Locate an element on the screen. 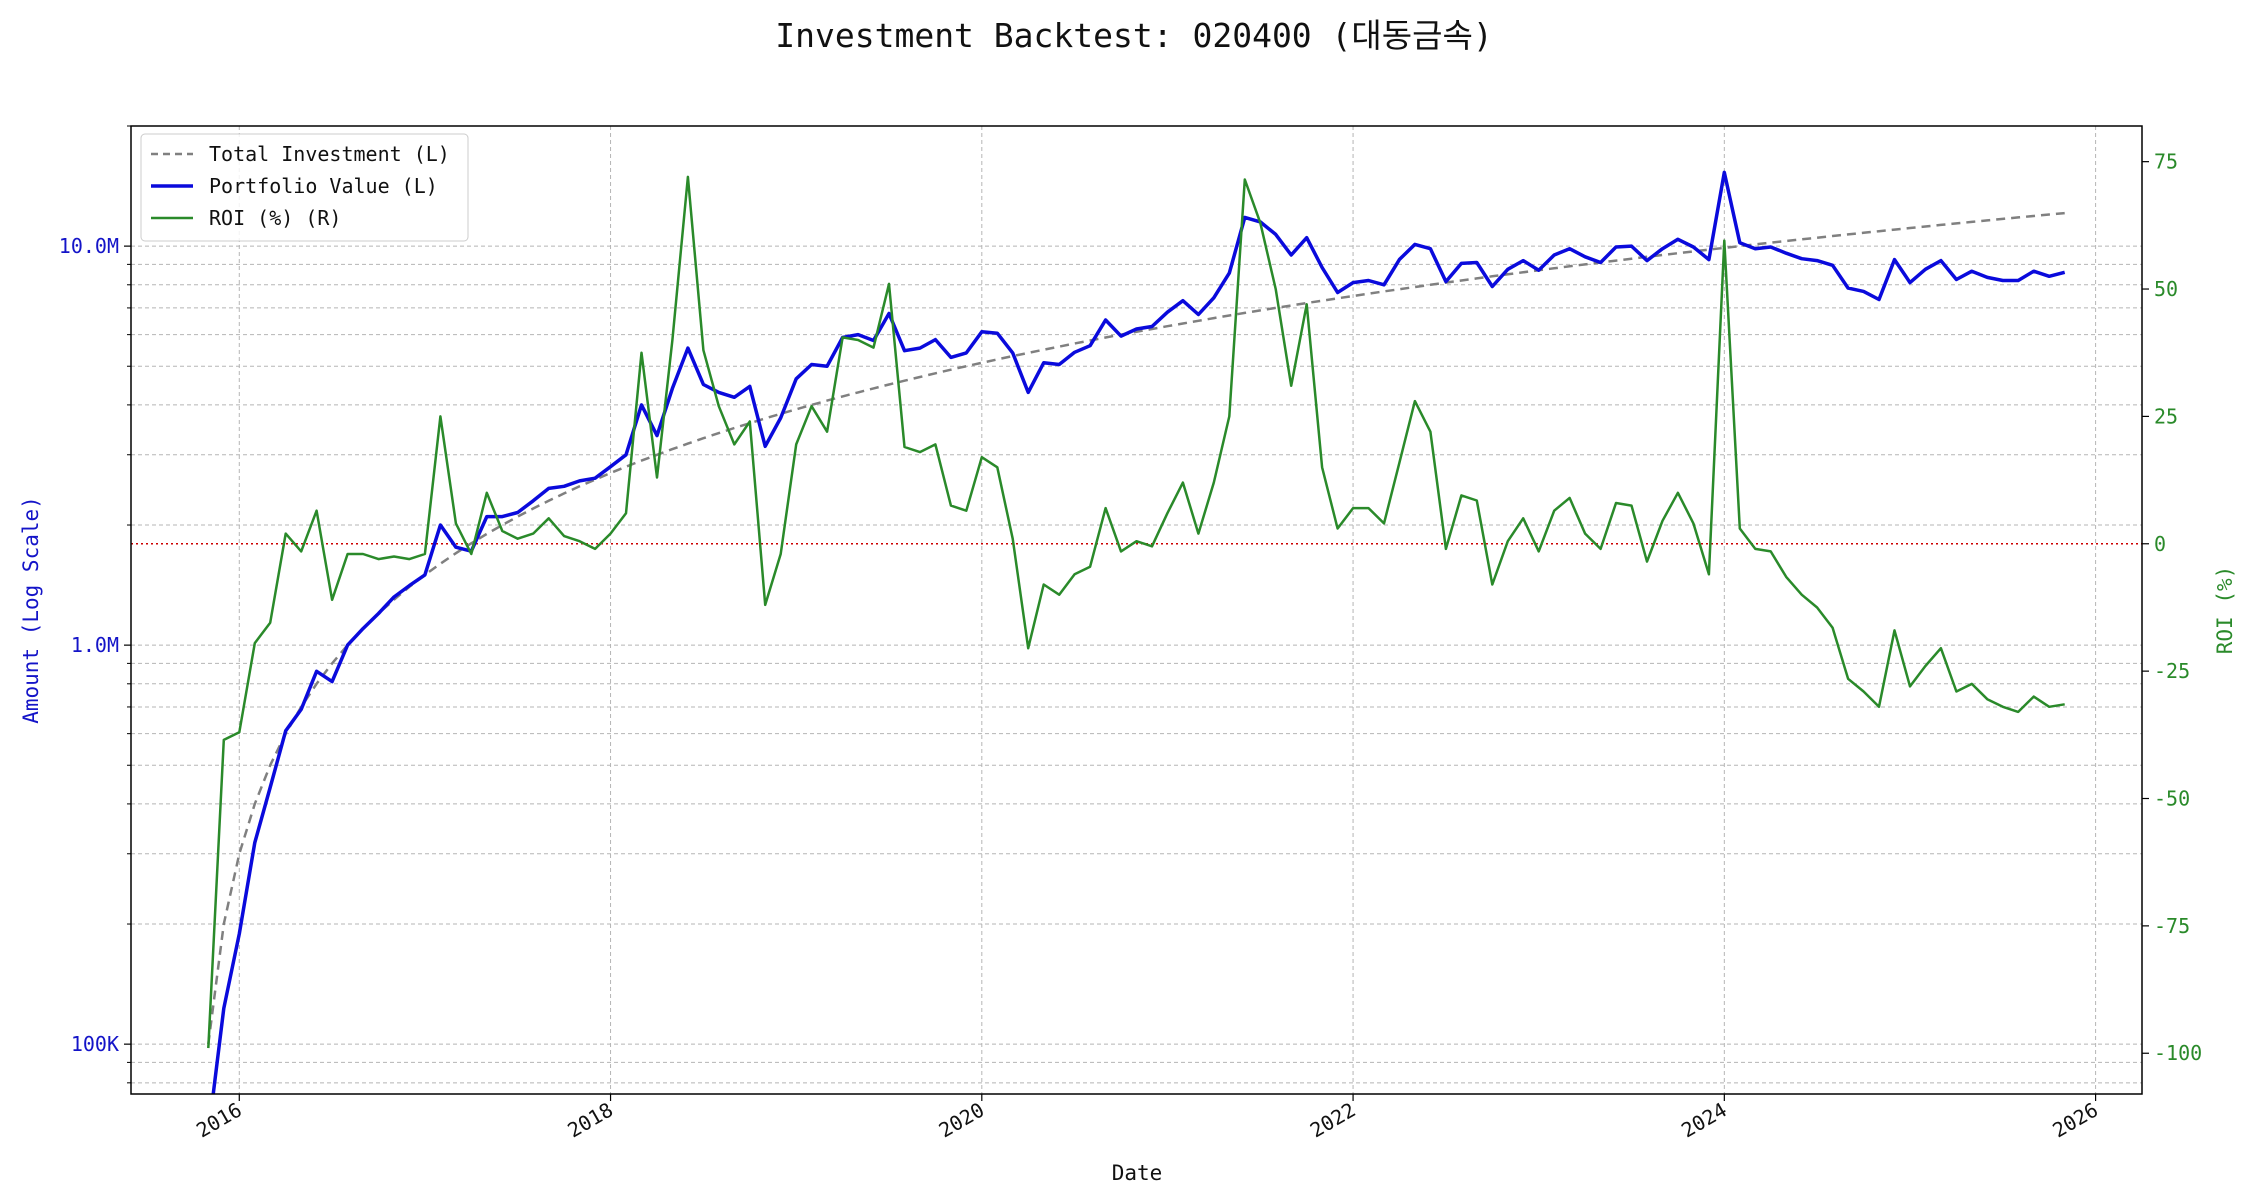 The width and height of the screenshot is (2250, 1204). y-right-tick-label: -50 is located at coordinates (2172, 799).